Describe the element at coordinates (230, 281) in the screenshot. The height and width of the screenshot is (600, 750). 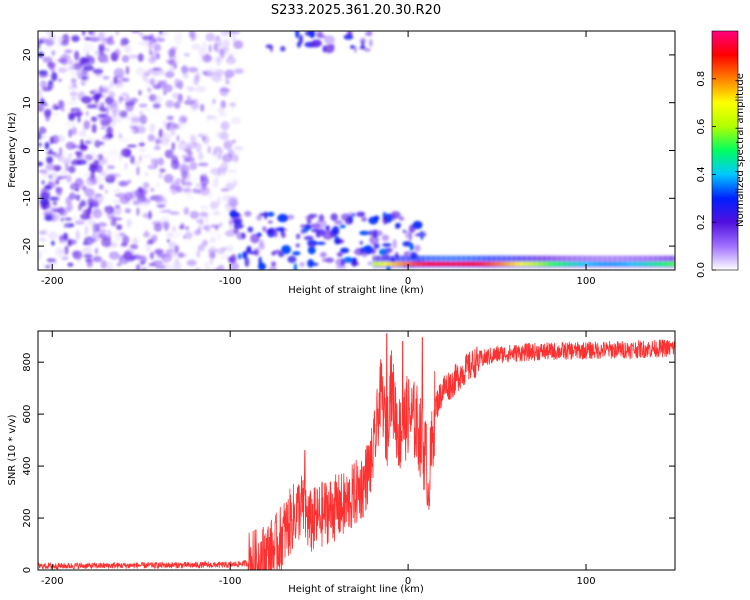
I see `x-tick-label: -100` at that location.